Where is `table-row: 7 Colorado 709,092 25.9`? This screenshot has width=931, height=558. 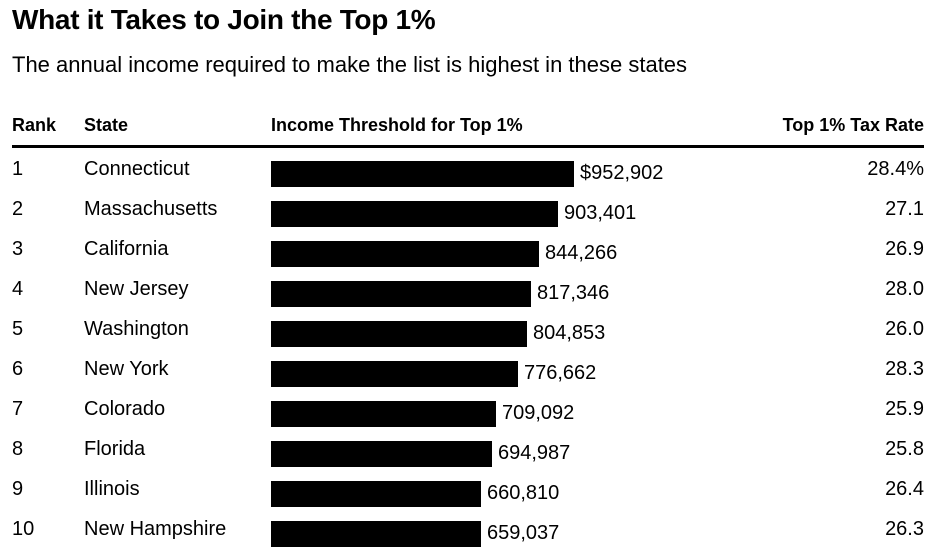 table-row: 7 Colorado 709,092 25.9 is located at coordinates (465, 410).